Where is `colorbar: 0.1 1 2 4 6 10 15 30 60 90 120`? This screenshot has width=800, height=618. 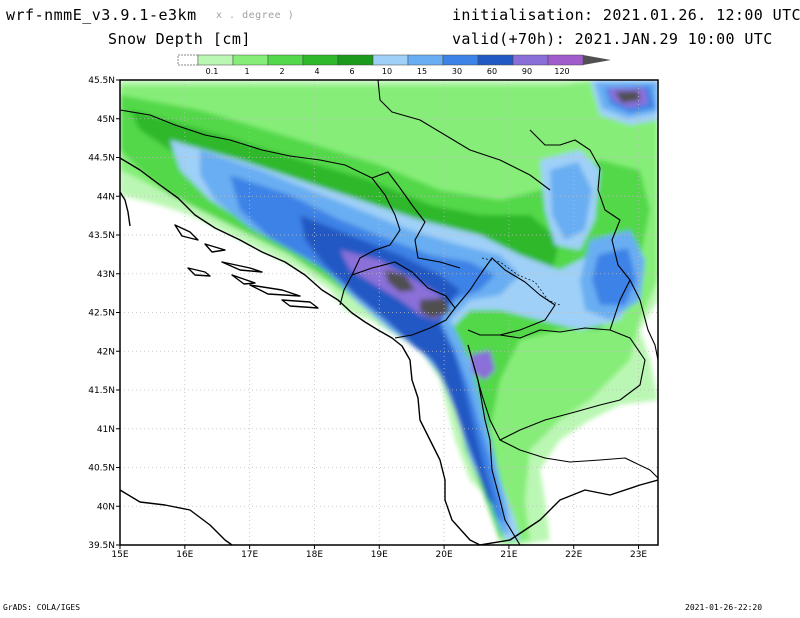 colorbar: 0.1 1 2 4 6 10 15 30 60 90 120 is located at coordinates (394, 65).